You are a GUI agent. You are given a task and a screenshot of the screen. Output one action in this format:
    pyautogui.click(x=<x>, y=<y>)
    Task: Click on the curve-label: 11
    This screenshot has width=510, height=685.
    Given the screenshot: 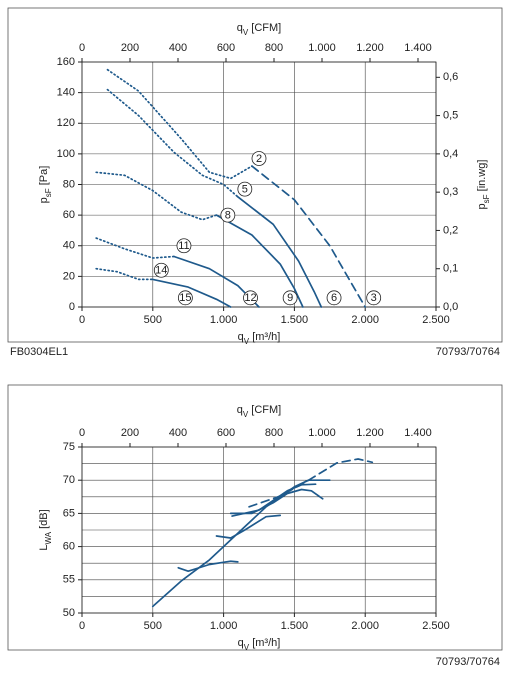 What is the action you would take?
    pyautogui.click(x=183, y=246)
    